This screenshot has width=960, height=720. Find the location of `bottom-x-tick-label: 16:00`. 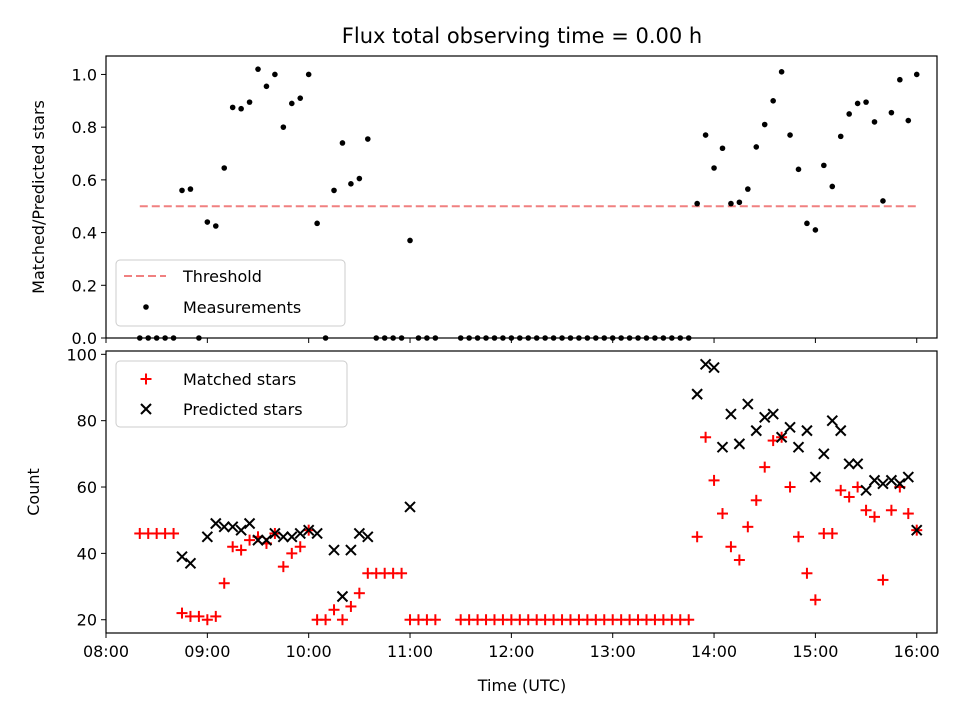

bottom-x-tick-label: 16:00 is located at coordinates (917, 651).